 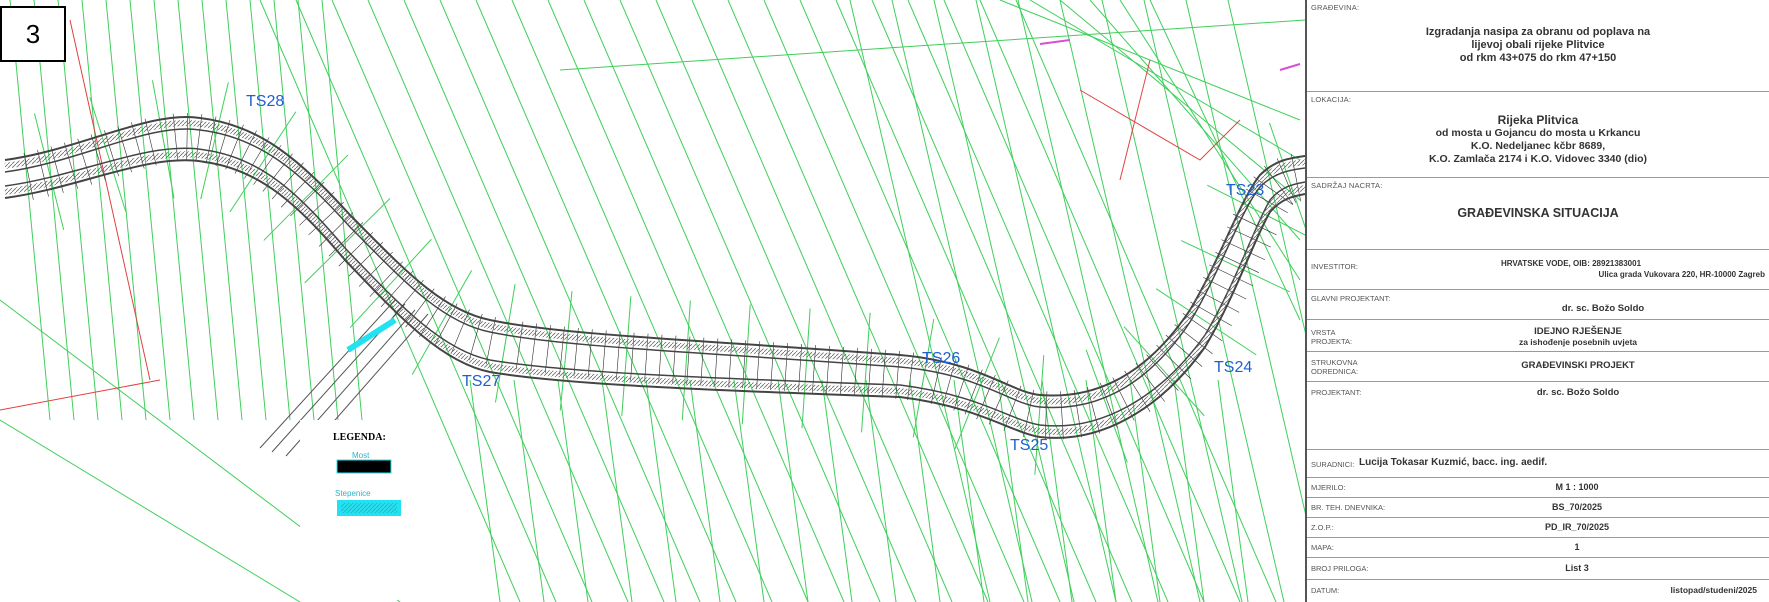 What do you see at coordinates (353, 493) in the screenshot?
I see `legend-label-stepenice: Stepenice` at bounding box center [353, 493].